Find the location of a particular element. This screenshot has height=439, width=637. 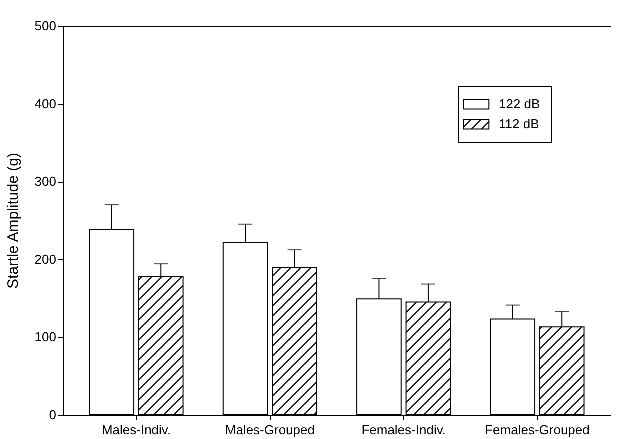

x-tick-label: Males-Indiv. is located at coordinates (137, 430).